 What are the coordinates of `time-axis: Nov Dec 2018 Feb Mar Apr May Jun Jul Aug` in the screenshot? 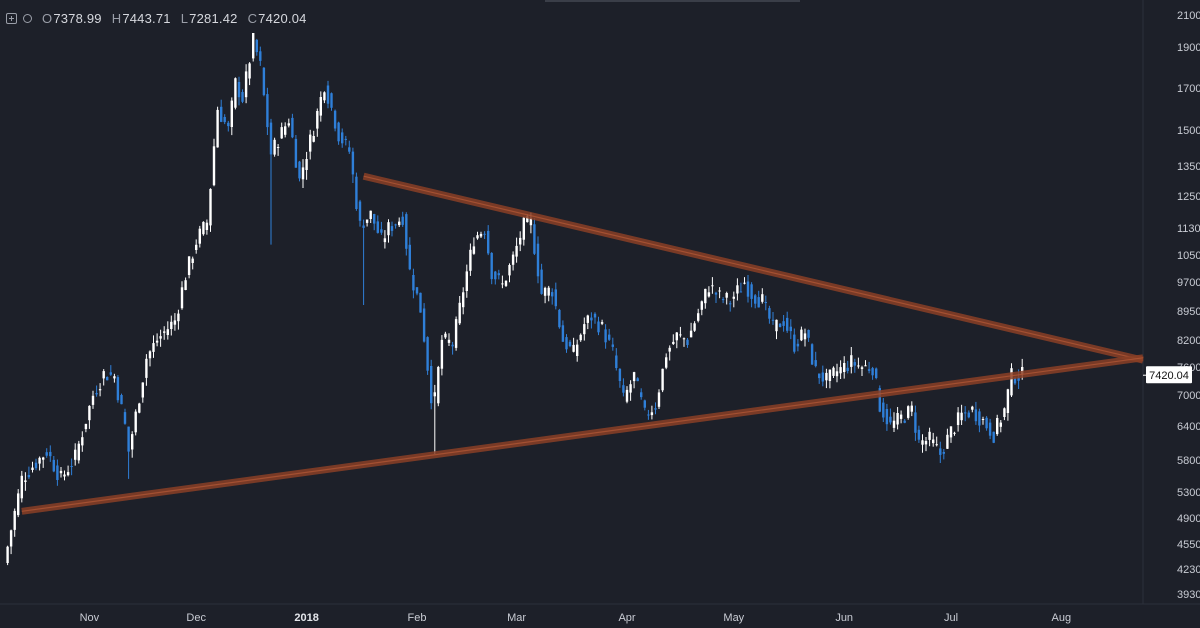 It's located at (575, 618).